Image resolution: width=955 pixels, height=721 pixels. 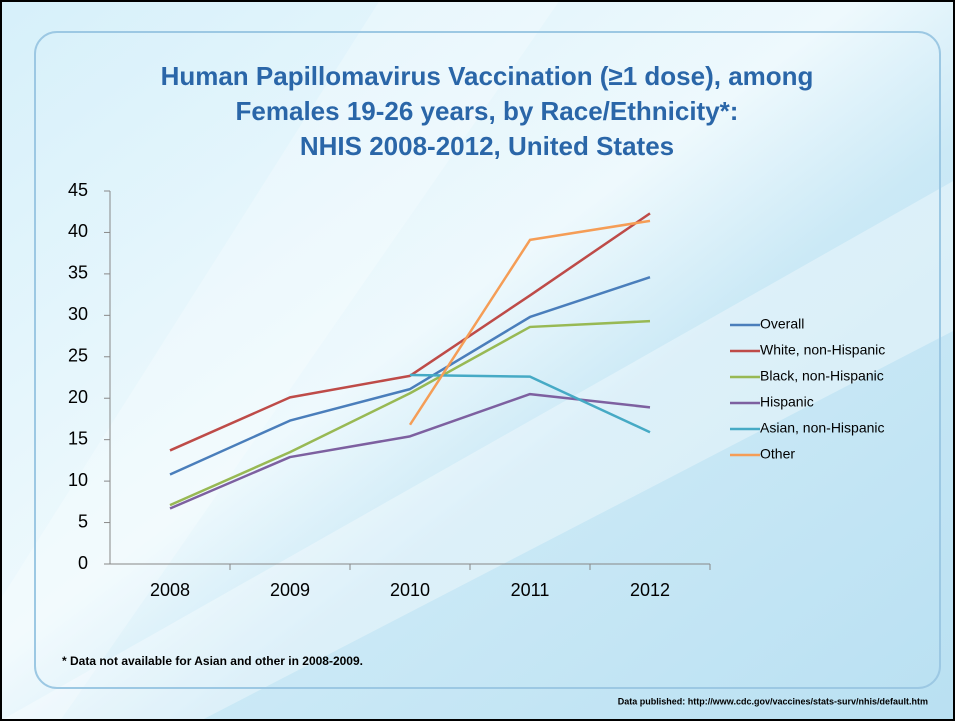 What do you see at coordinates (822, 350) in the screenshot?
I see `legend-label: White, non-Hispanic` at bounding box center [822, 350].